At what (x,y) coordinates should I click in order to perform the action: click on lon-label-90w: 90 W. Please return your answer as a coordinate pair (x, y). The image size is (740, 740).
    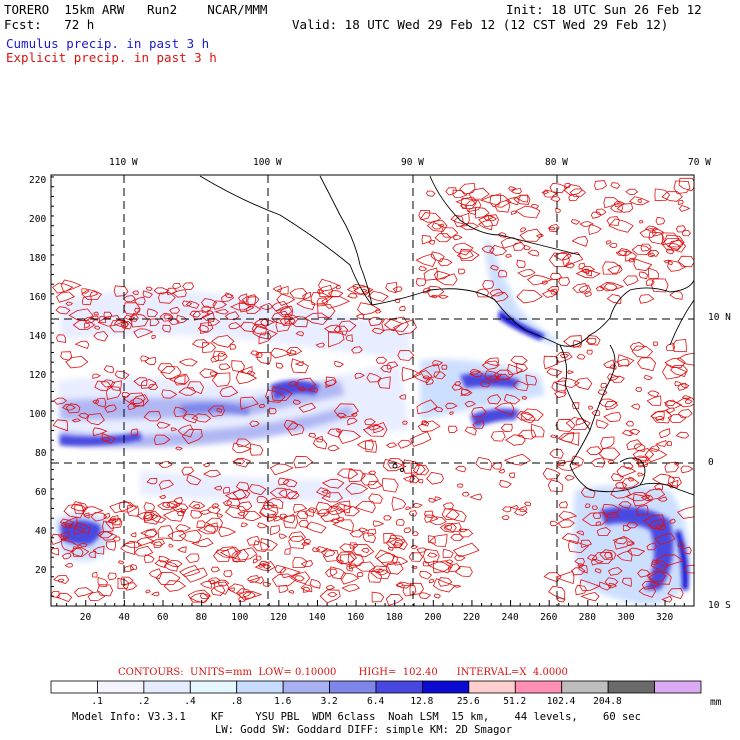
    Looking at the image, I should click on (412, 162).